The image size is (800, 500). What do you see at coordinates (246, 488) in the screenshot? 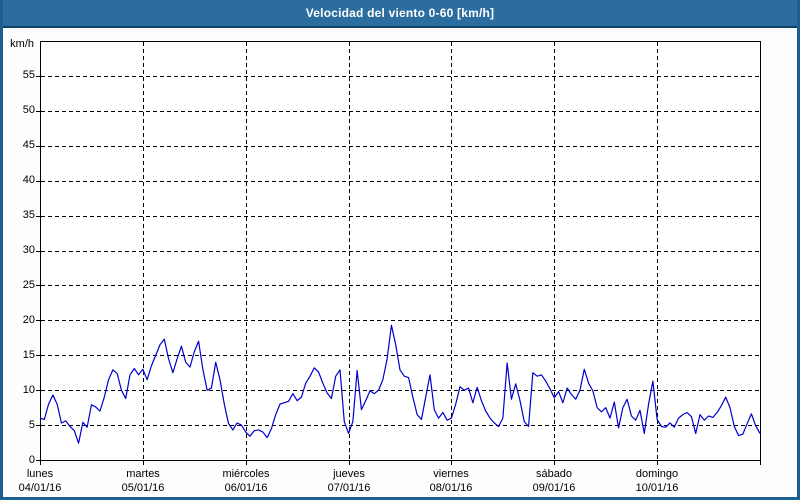
I see `day-date: 06/01/16` at bounding box center [246, 488].